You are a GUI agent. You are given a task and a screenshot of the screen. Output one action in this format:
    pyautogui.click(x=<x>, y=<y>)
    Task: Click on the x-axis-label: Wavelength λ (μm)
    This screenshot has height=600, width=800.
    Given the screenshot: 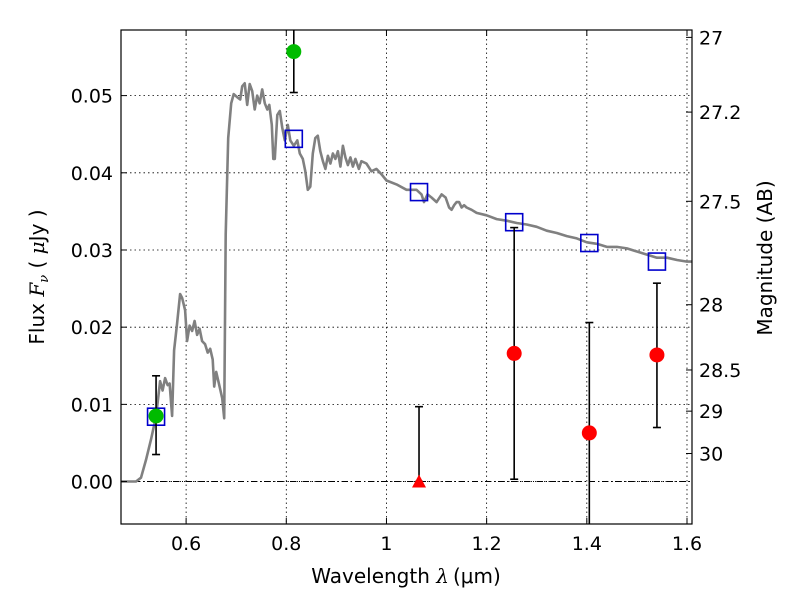 What is the action you would take?
    pyautogui.click(x=406, y=576)
    